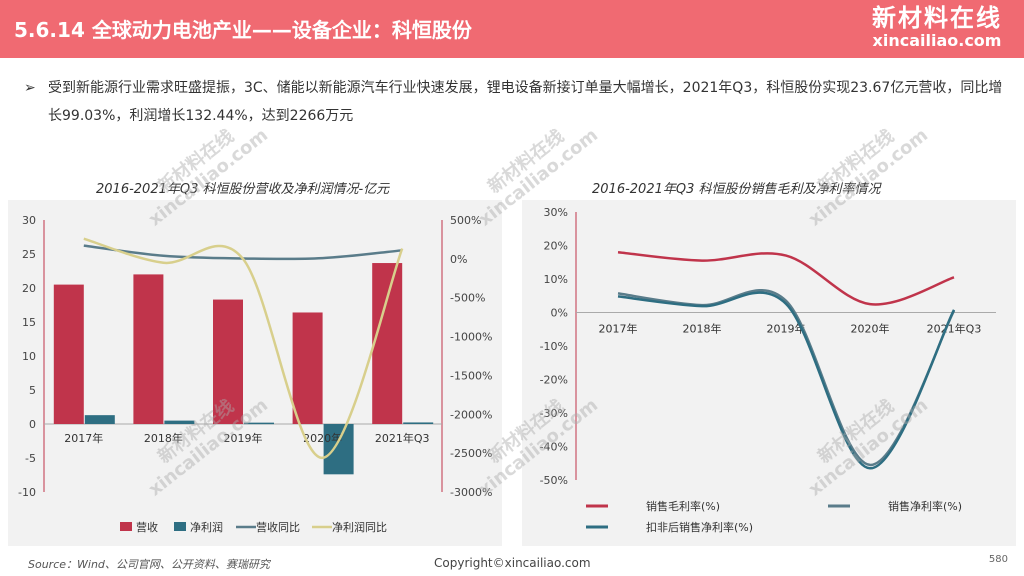 This screenshot has height=576, width=1024. I want to click on legend-label: 净利润同比, so click(359, 527).